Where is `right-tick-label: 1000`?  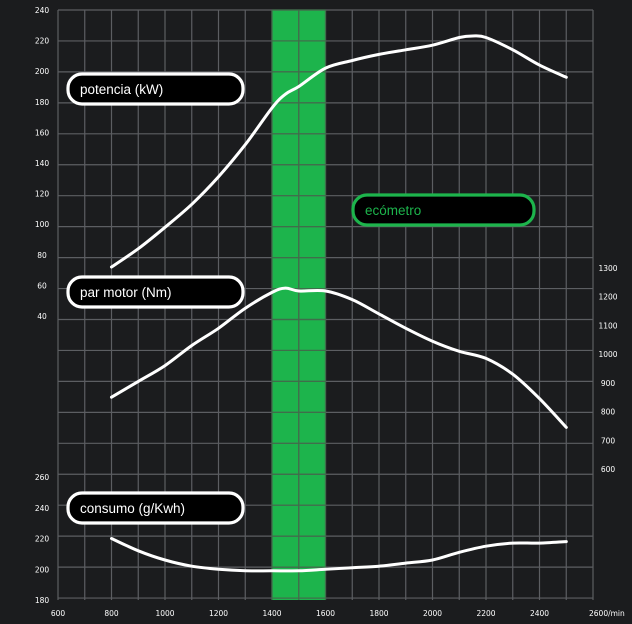
right-tick-label: 1000 is located at coordinates (607, 354).